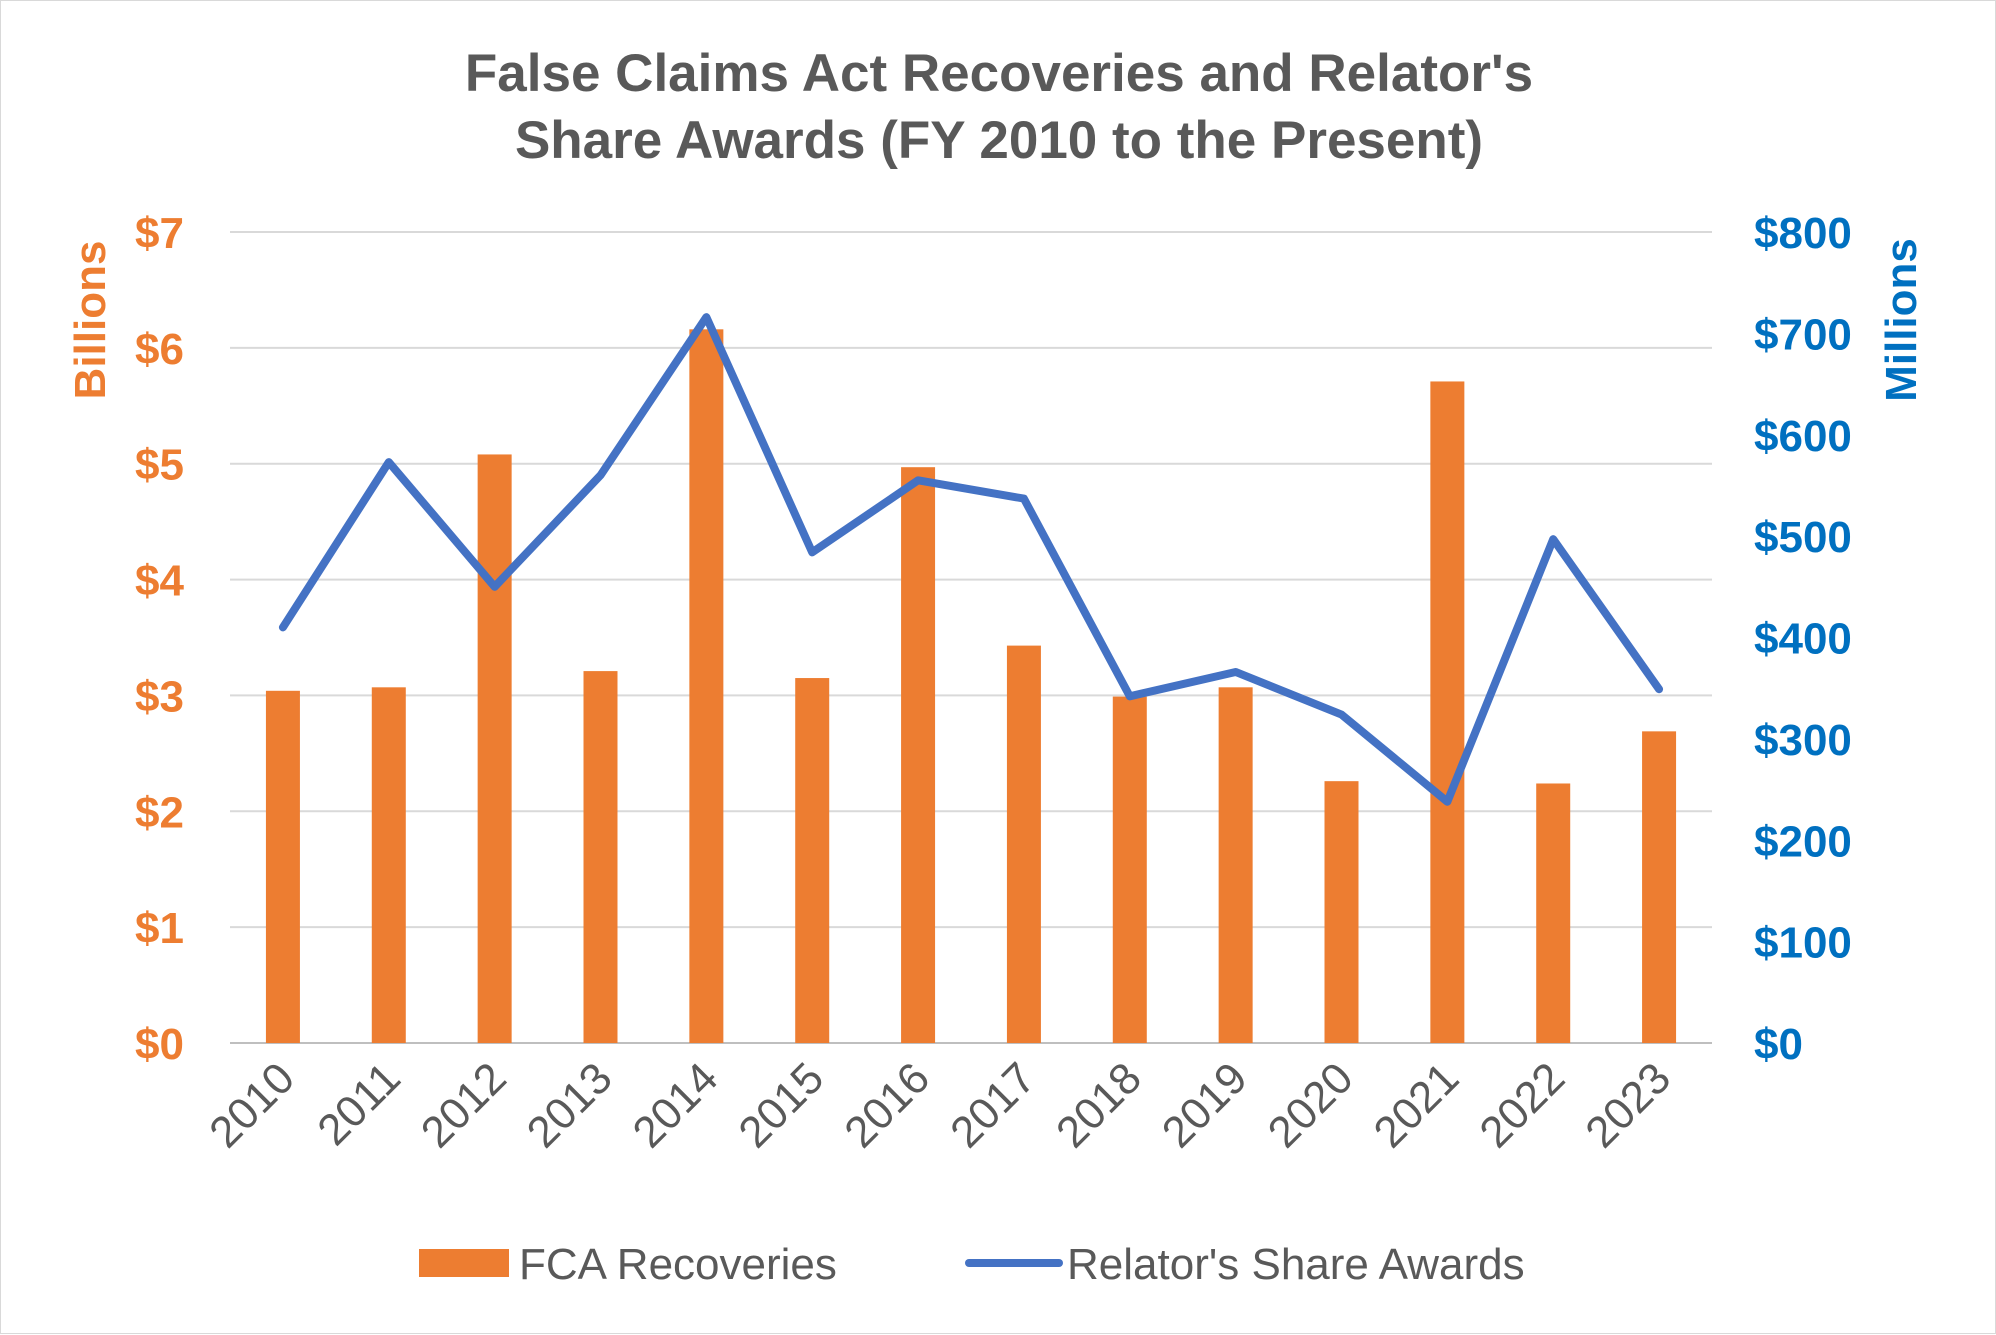  Describe the element at coordinates (1659, 887) in the screenshot. I see `bar-2023` at that location.